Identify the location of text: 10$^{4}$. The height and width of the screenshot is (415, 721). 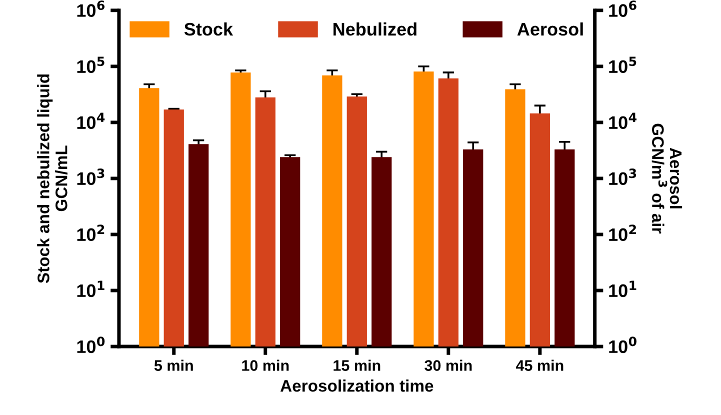
(91, 121).